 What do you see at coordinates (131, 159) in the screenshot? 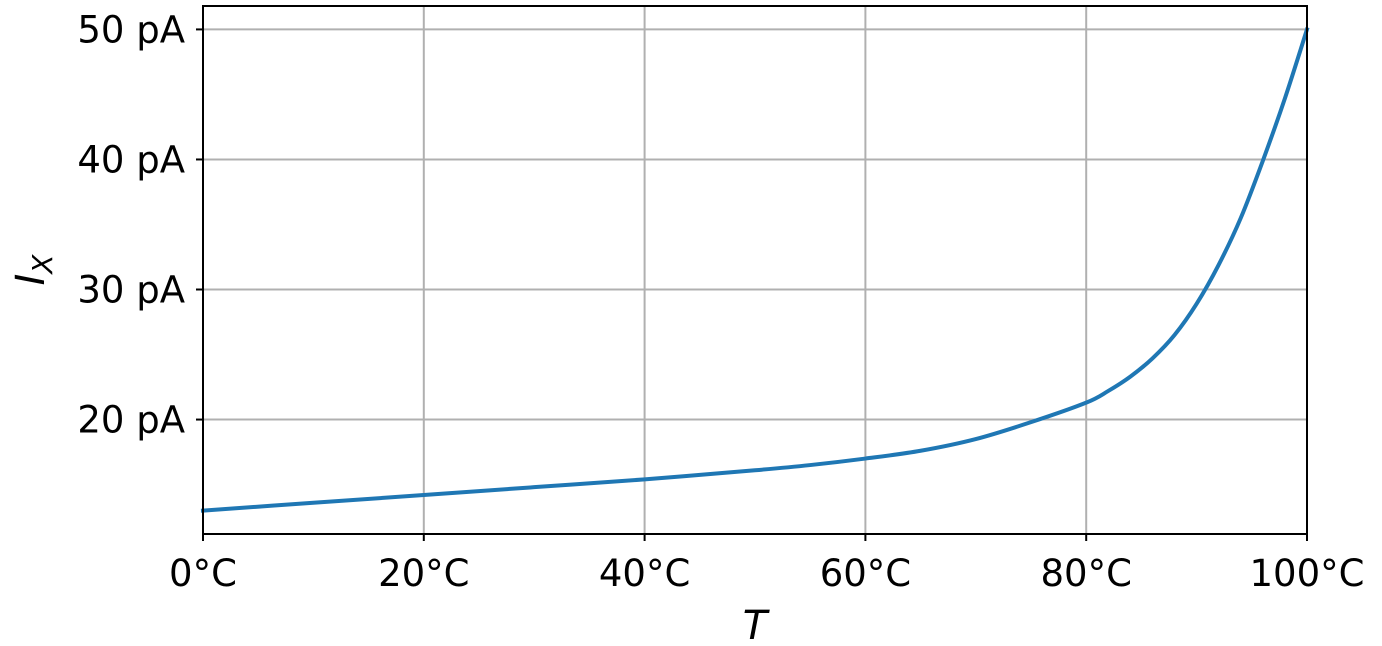
I see `y-tick-label: 40 pA` at bounding box center [131, 159].